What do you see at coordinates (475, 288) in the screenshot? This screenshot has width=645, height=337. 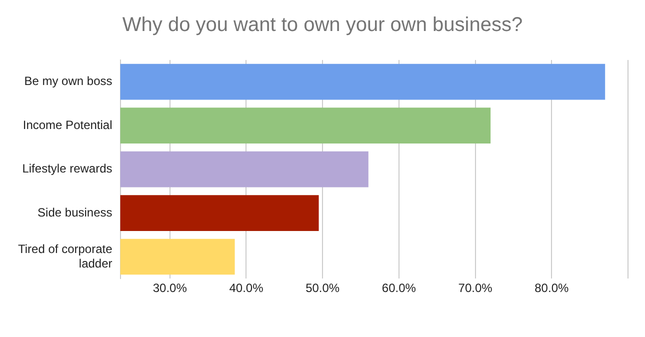 I see `x-tick-label: 70.0%` at bounding box center [475, 288].